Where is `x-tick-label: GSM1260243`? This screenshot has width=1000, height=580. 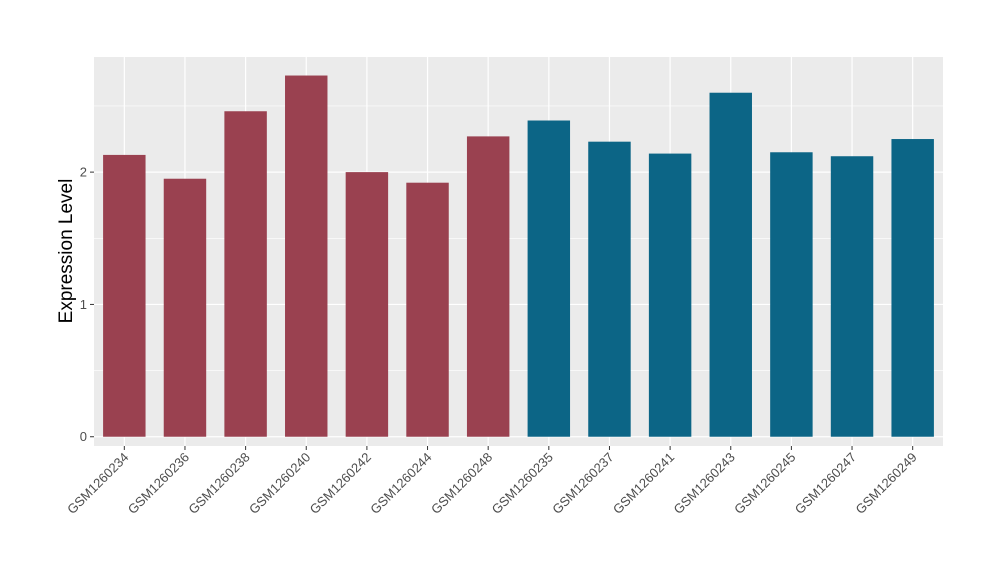 x-tick-label: GSM1260243 is located at coordinates (704, 483).